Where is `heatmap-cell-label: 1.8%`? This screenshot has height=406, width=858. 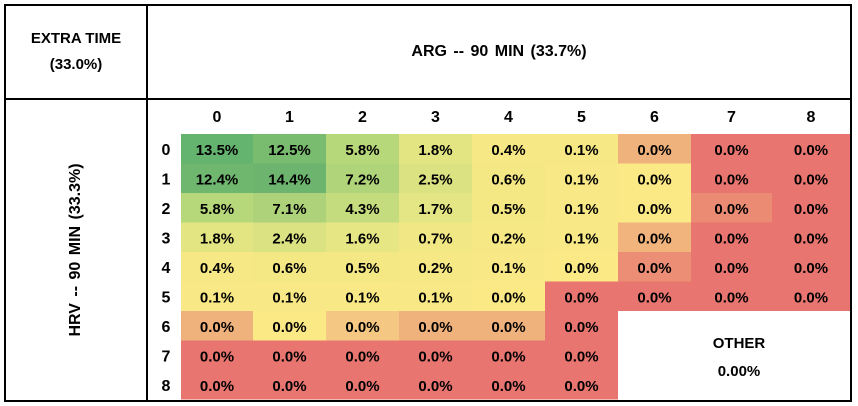 heatmap-cell-label: 1.8% is located at coordinates (217, 238).